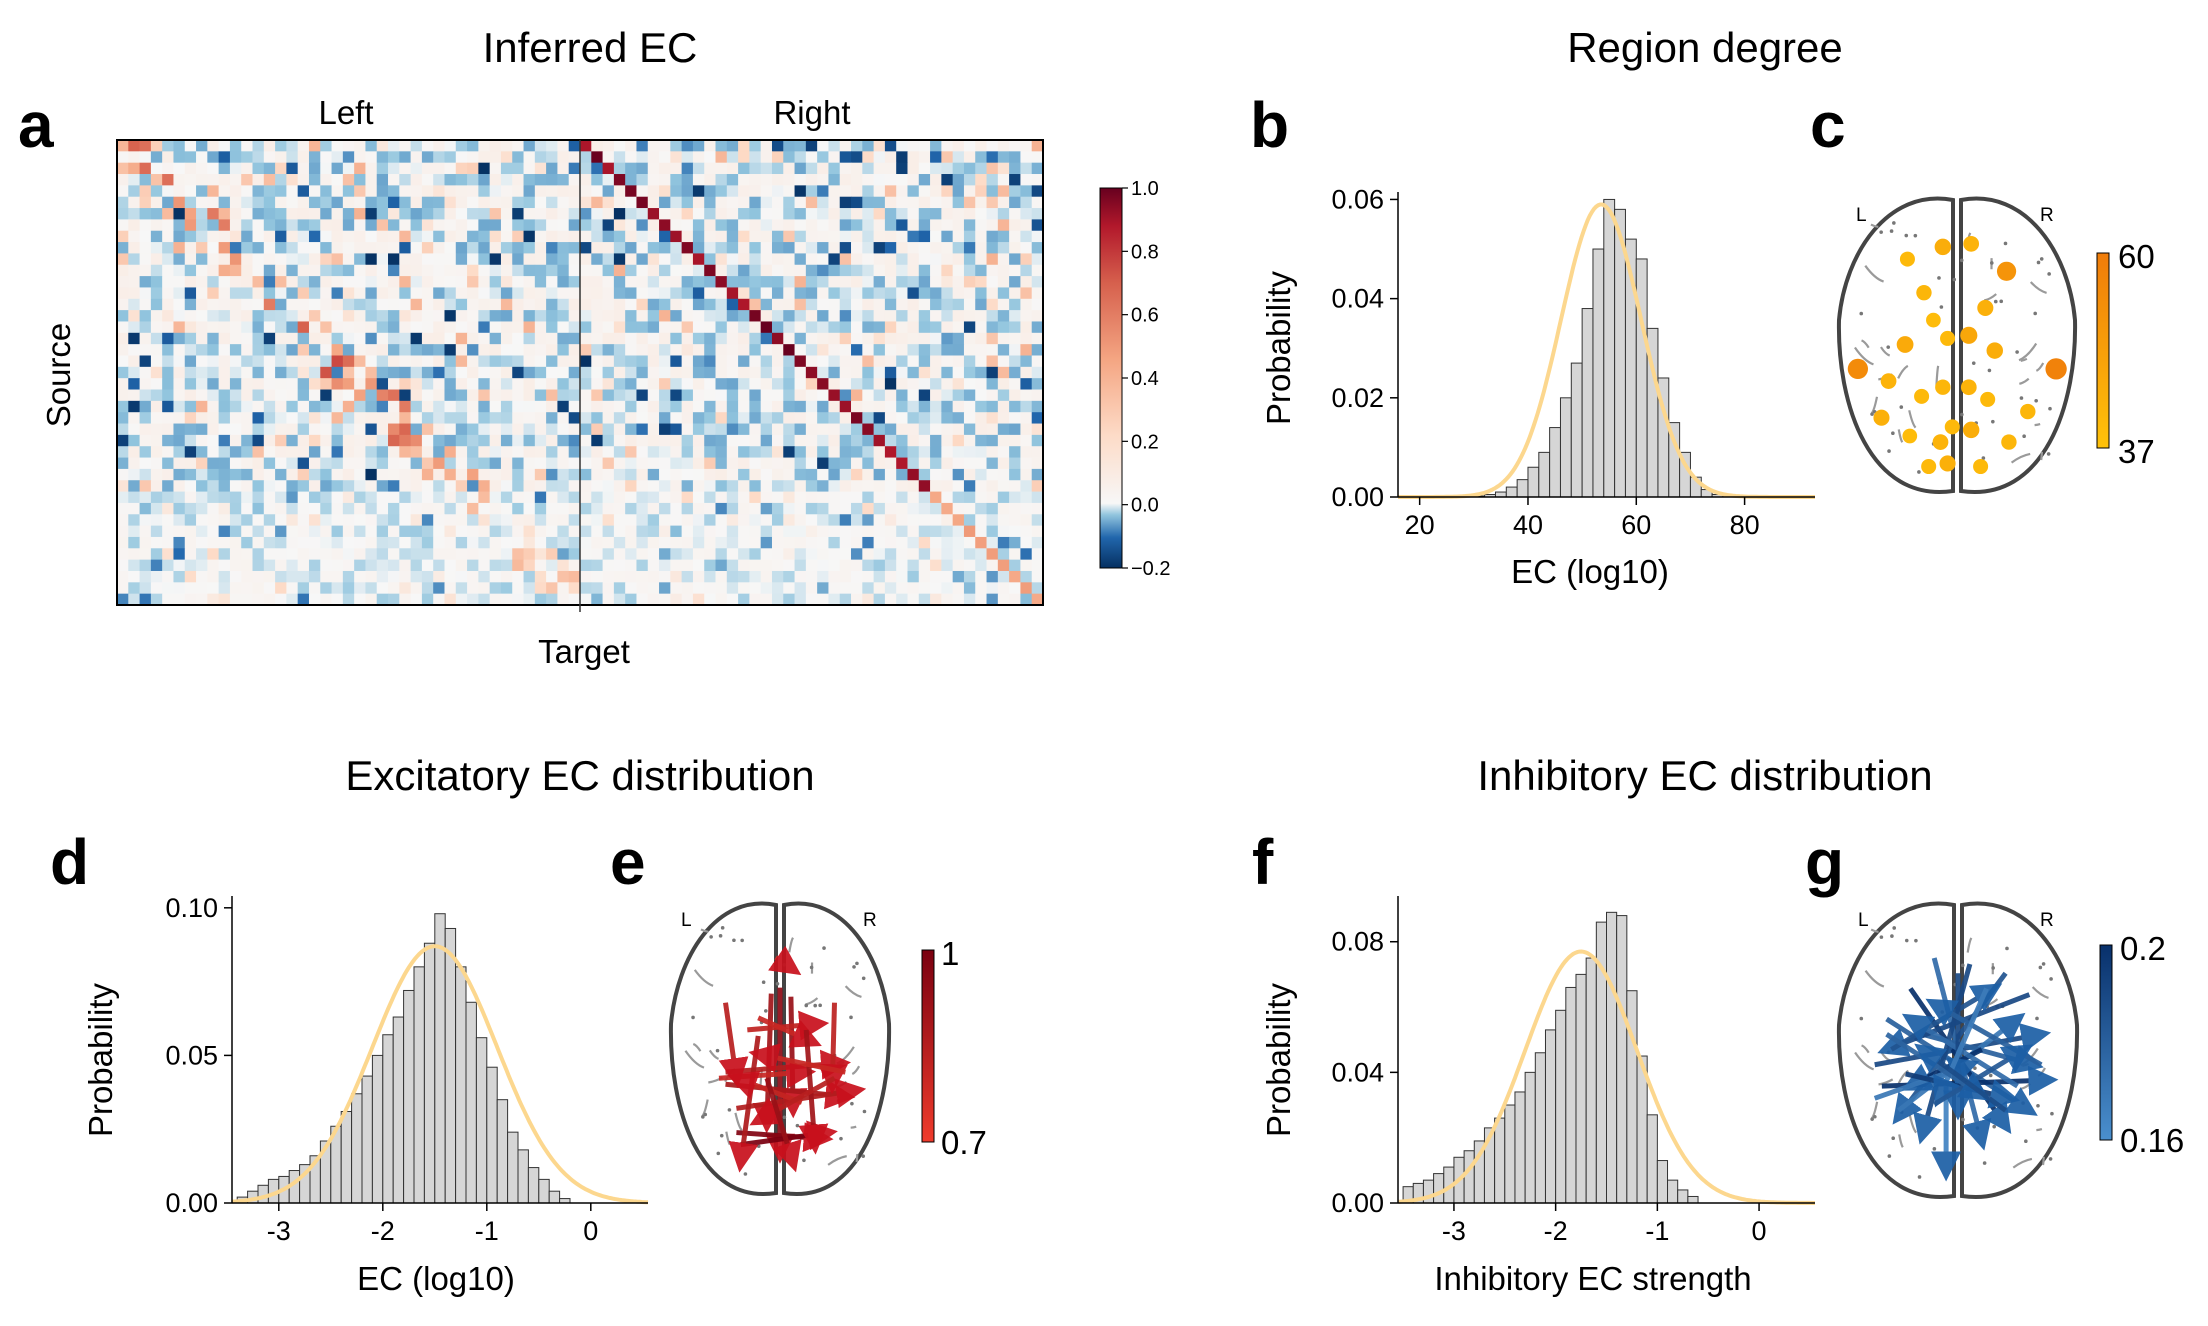 The width and height of the screenshot is (2208, 1326). Describe the element at coordinates (1960, 1051) in the screenshot. I see `brain-connection-arrow` at that location.